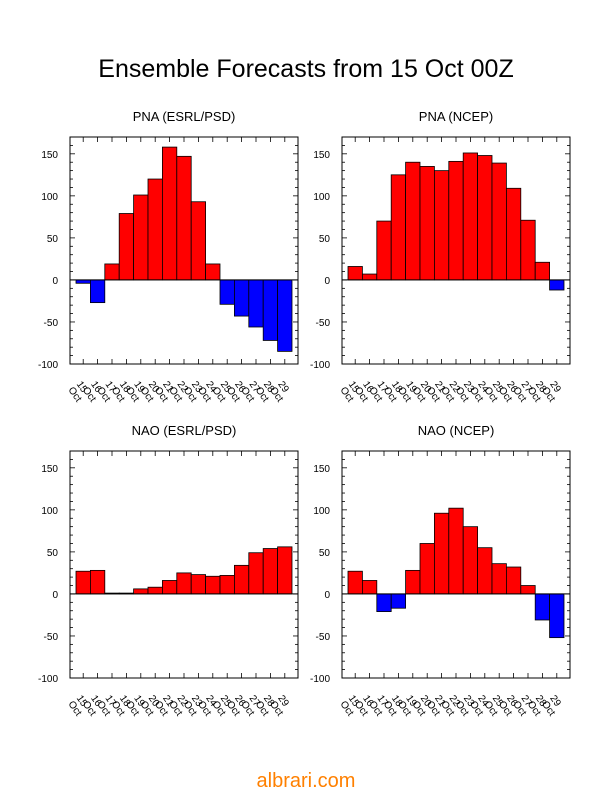 The height and width of the screenshot is (793, 612). I want to click on panel-title: NAO (ESRL/PSD), so click(184, 430).